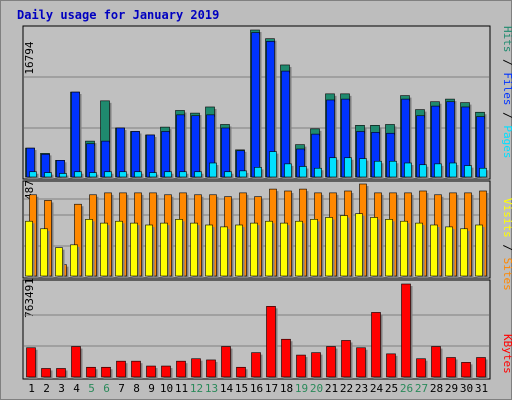 This screenshot has width=512, height=400. I want to click on x-tick-label: 9, so click(151, 388).